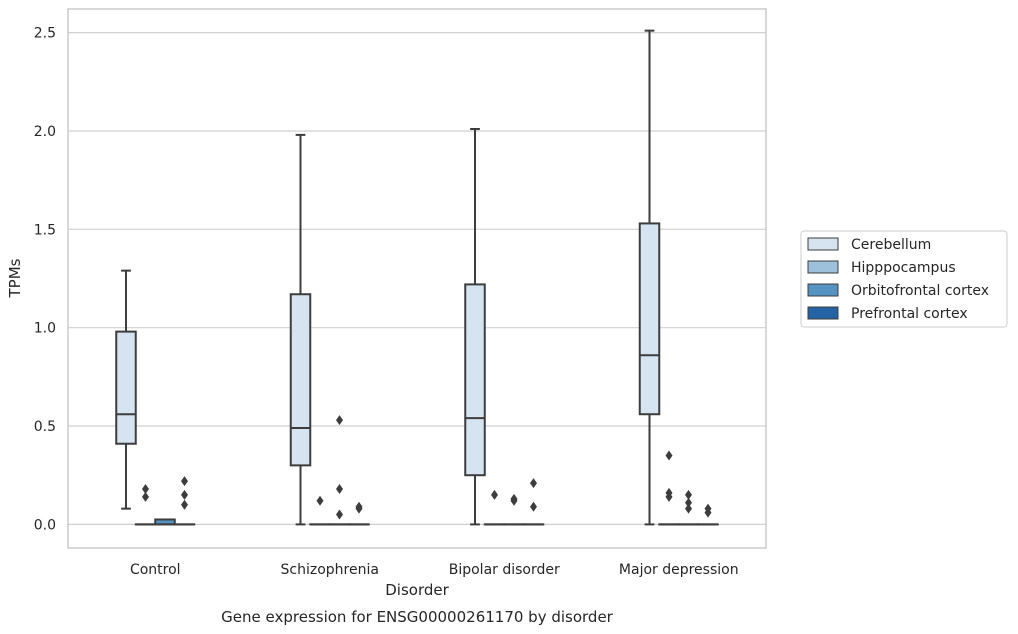 The width and height of the screenshot is (1018, 634). I want to click on y-axis-label: TPMs, so click(15, 278).